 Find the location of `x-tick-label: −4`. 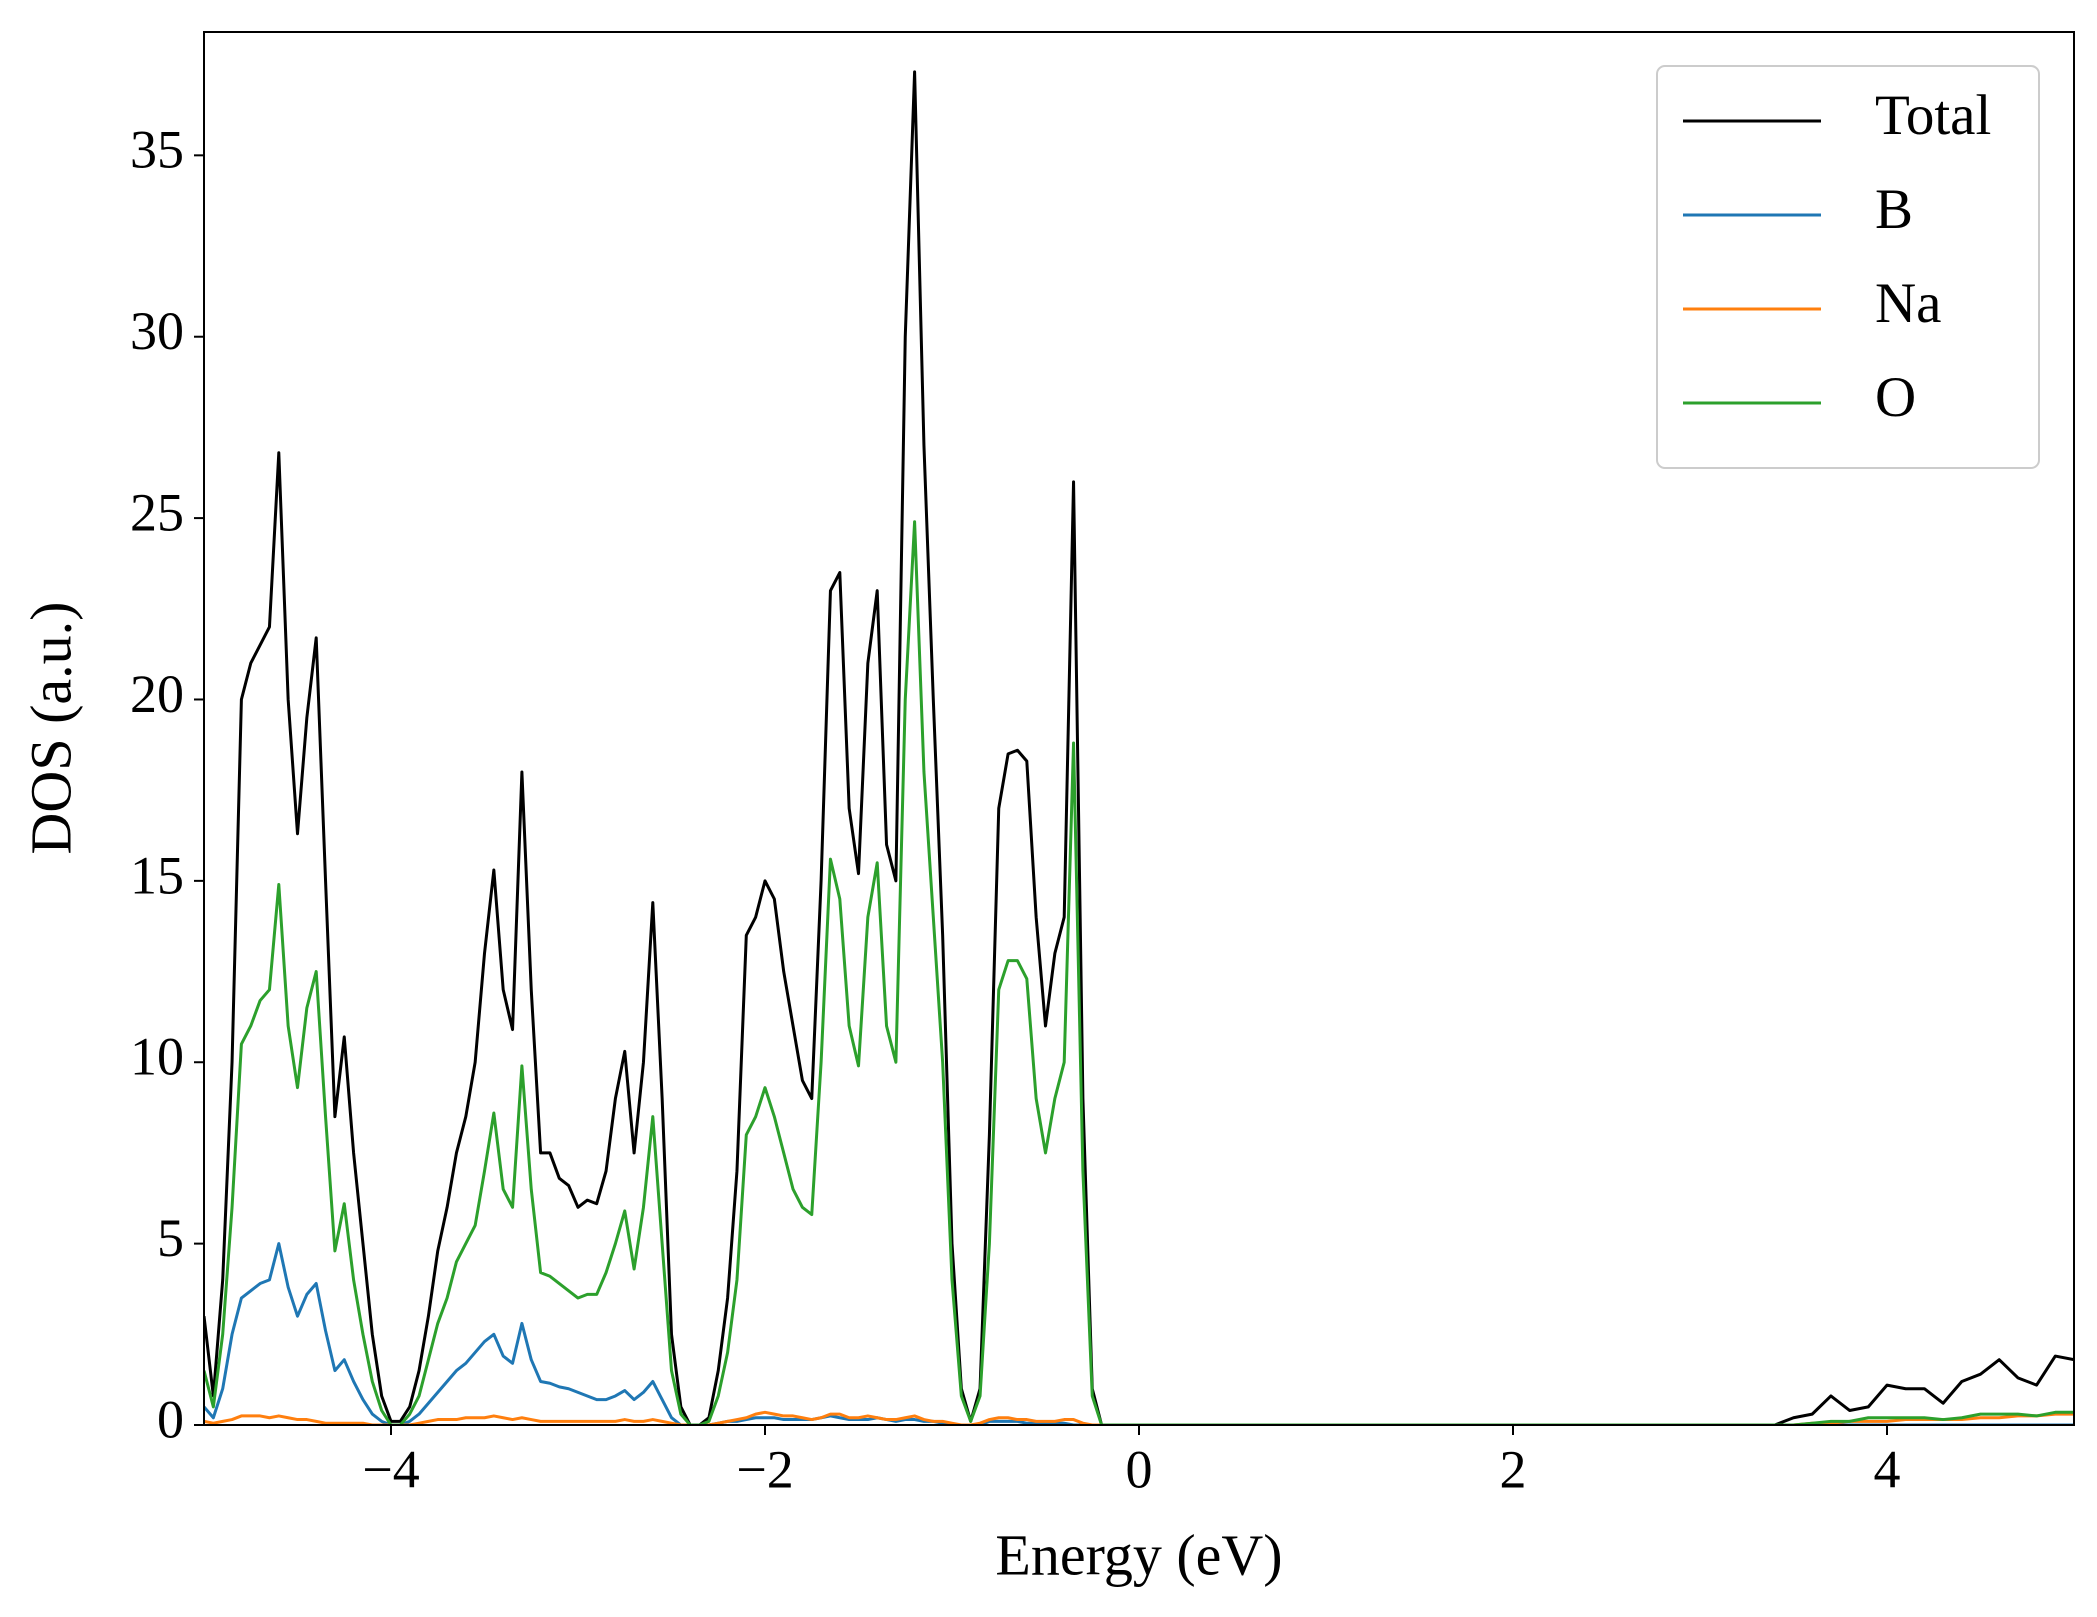

x-tick-label: −4 is located at coordinates (390, 1469).